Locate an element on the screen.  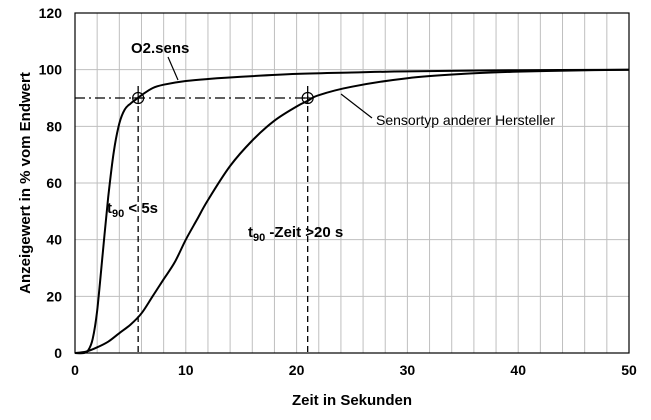
y-tick-label: 20 is located at coordinates (54, 296).